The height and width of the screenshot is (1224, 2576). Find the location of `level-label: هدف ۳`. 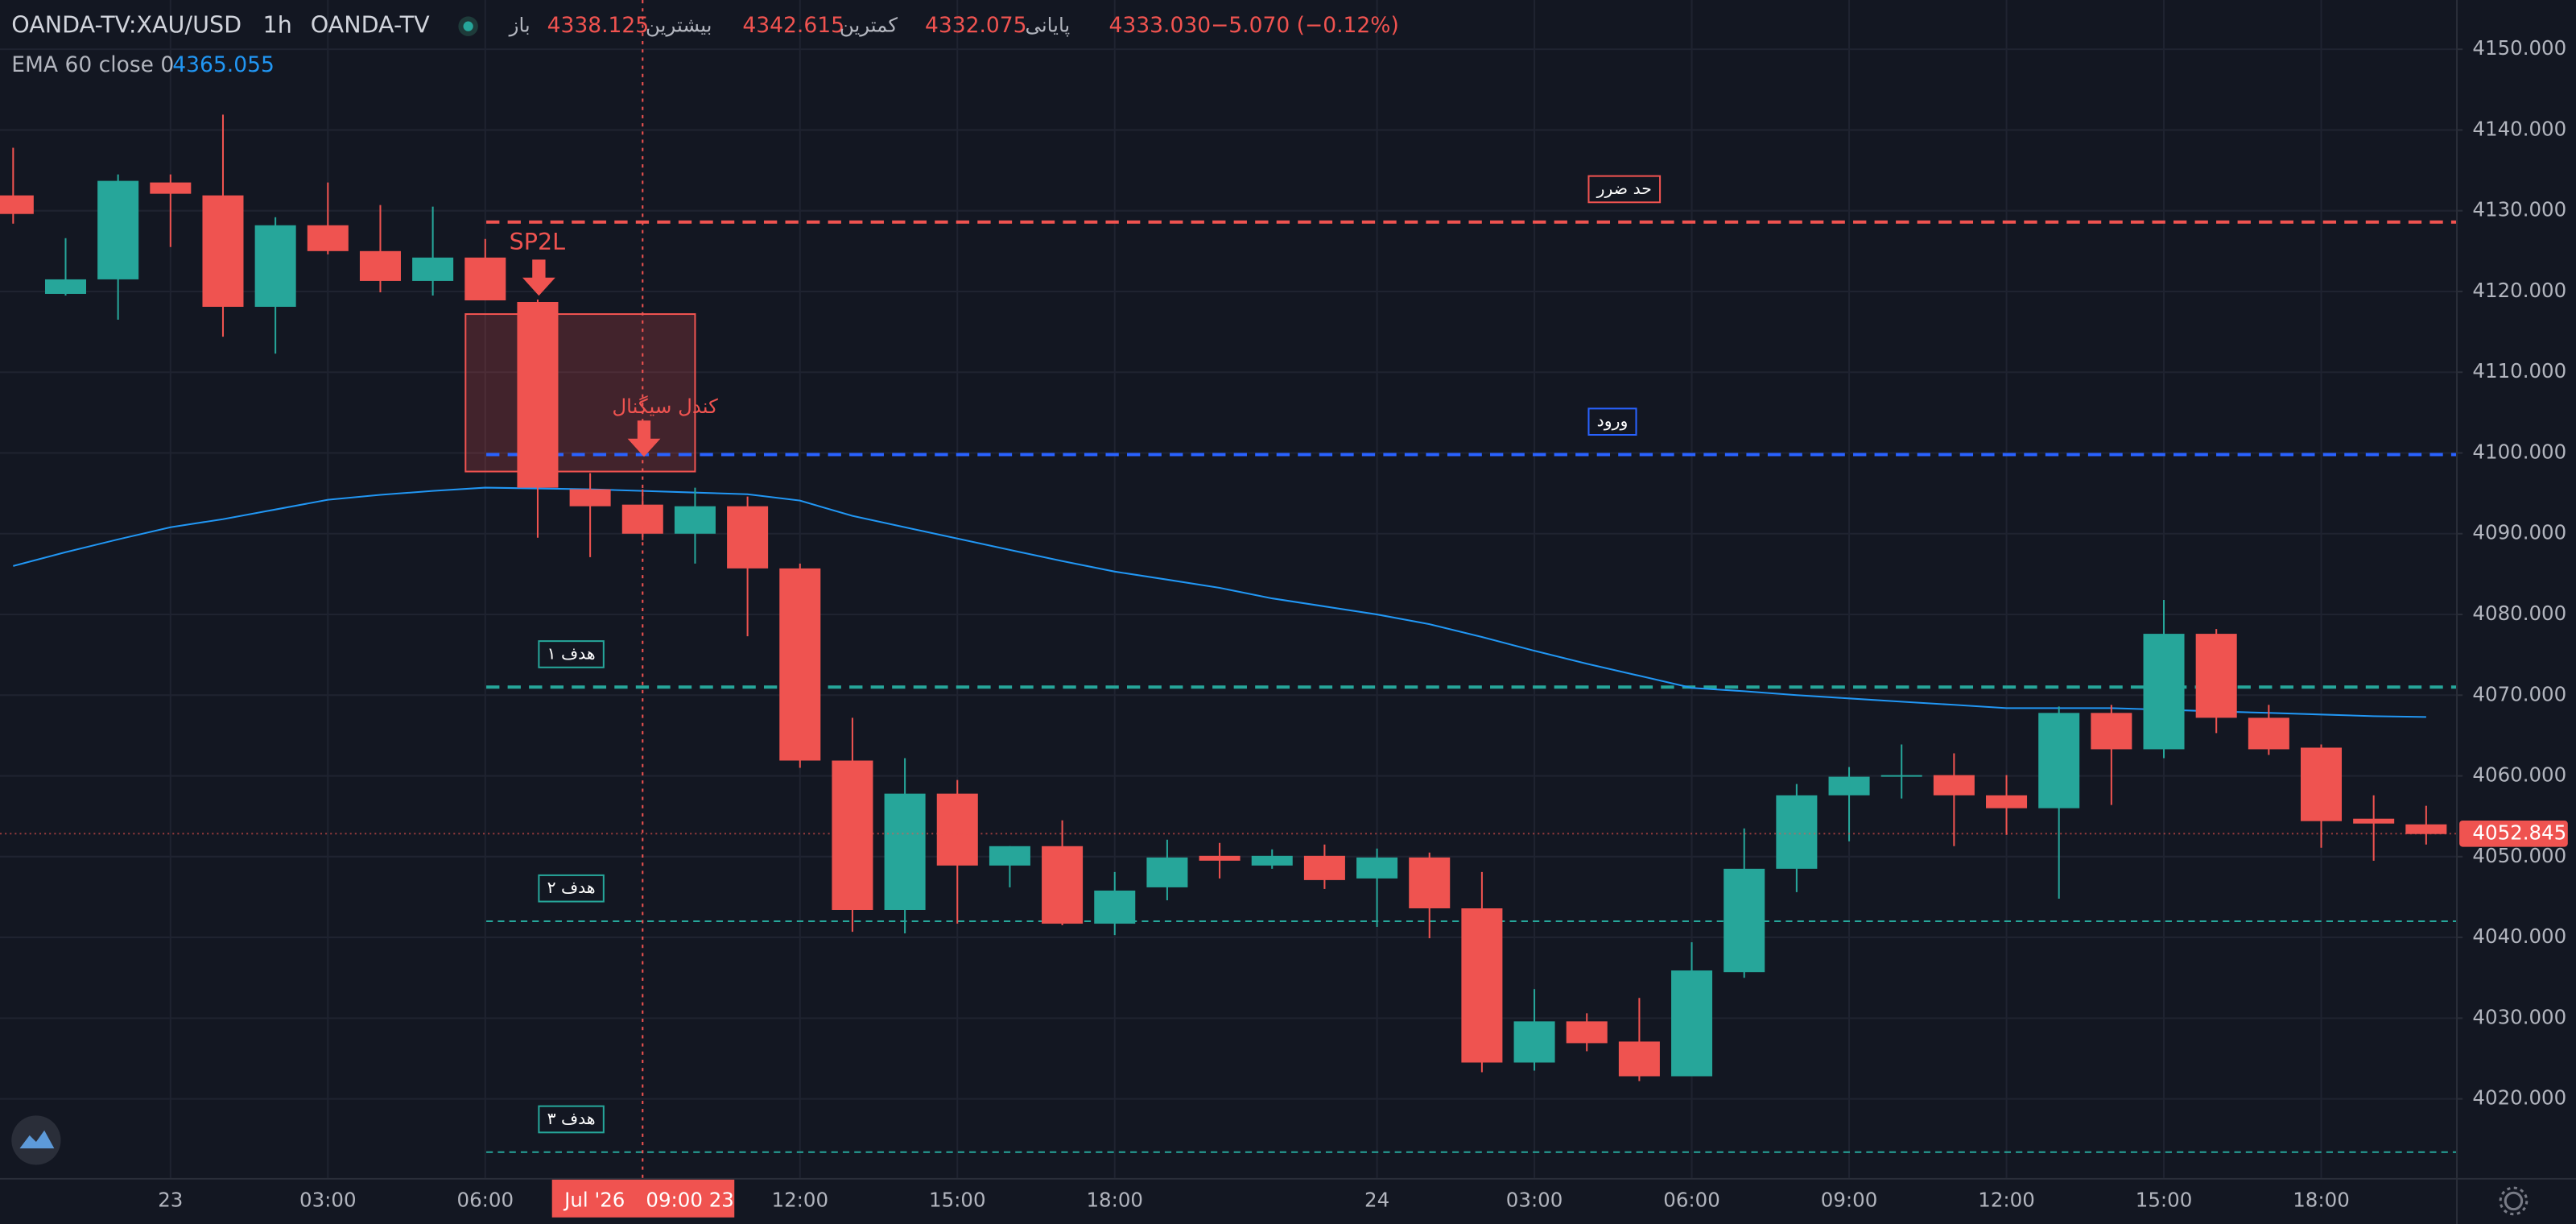

level-label: هدف ۳ is located at coordinates (571, 1118).